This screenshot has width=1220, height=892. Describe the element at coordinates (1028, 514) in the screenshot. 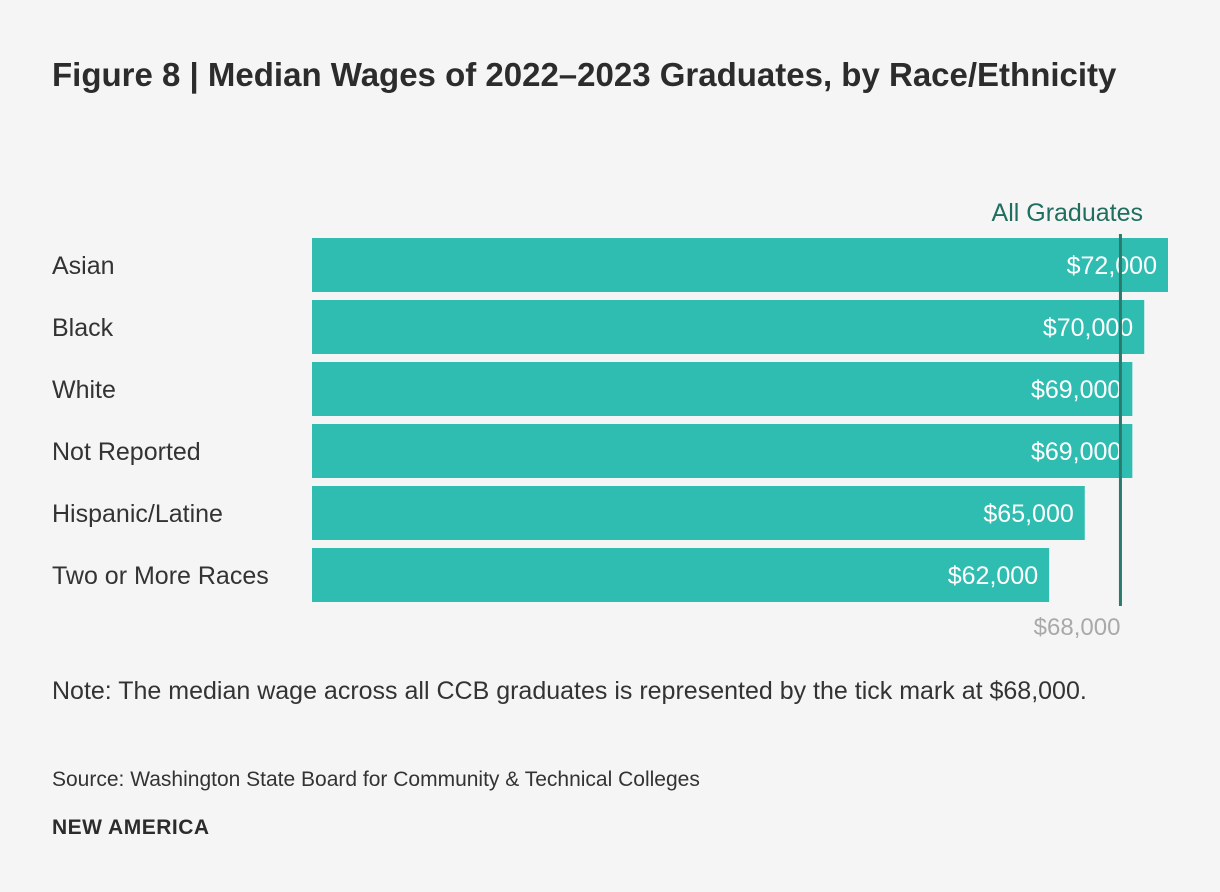

I see `value-label-hispanic-latine: $65,000` at that location.